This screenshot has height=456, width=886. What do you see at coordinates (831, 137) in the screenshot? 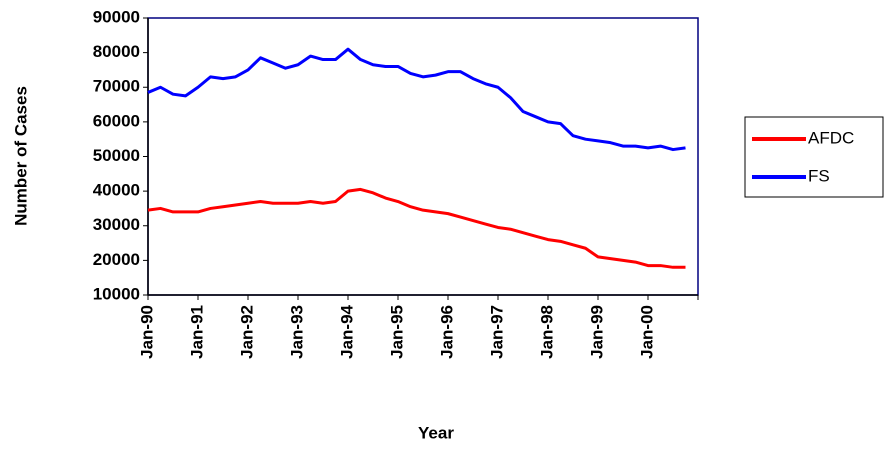
I see `legend-label: AFDC` at bounding box center [831, 137].